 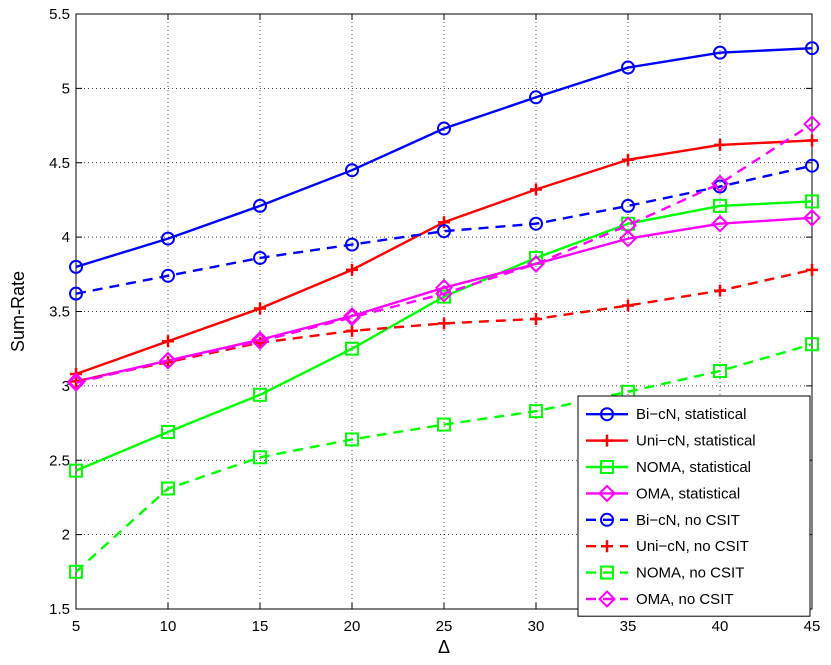 I want to click on x-tick-label: 20, so click(x=352, y=626).